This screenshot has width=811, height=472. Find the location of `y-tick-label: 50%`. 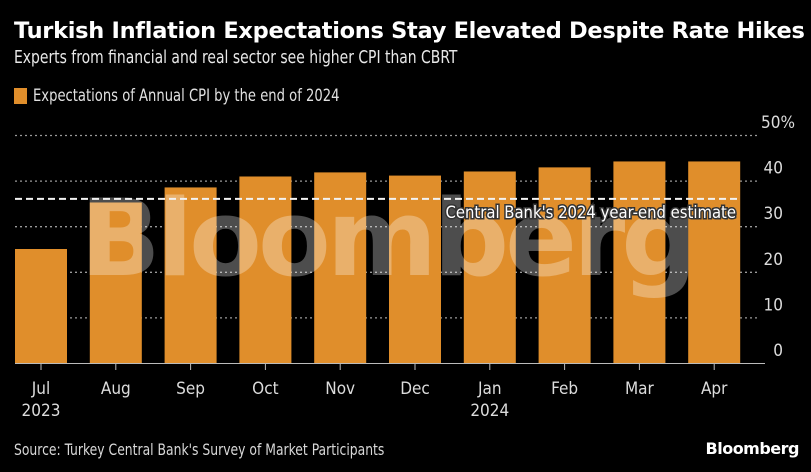

y-tick-label: 50% is located at coordinates (778, 123).